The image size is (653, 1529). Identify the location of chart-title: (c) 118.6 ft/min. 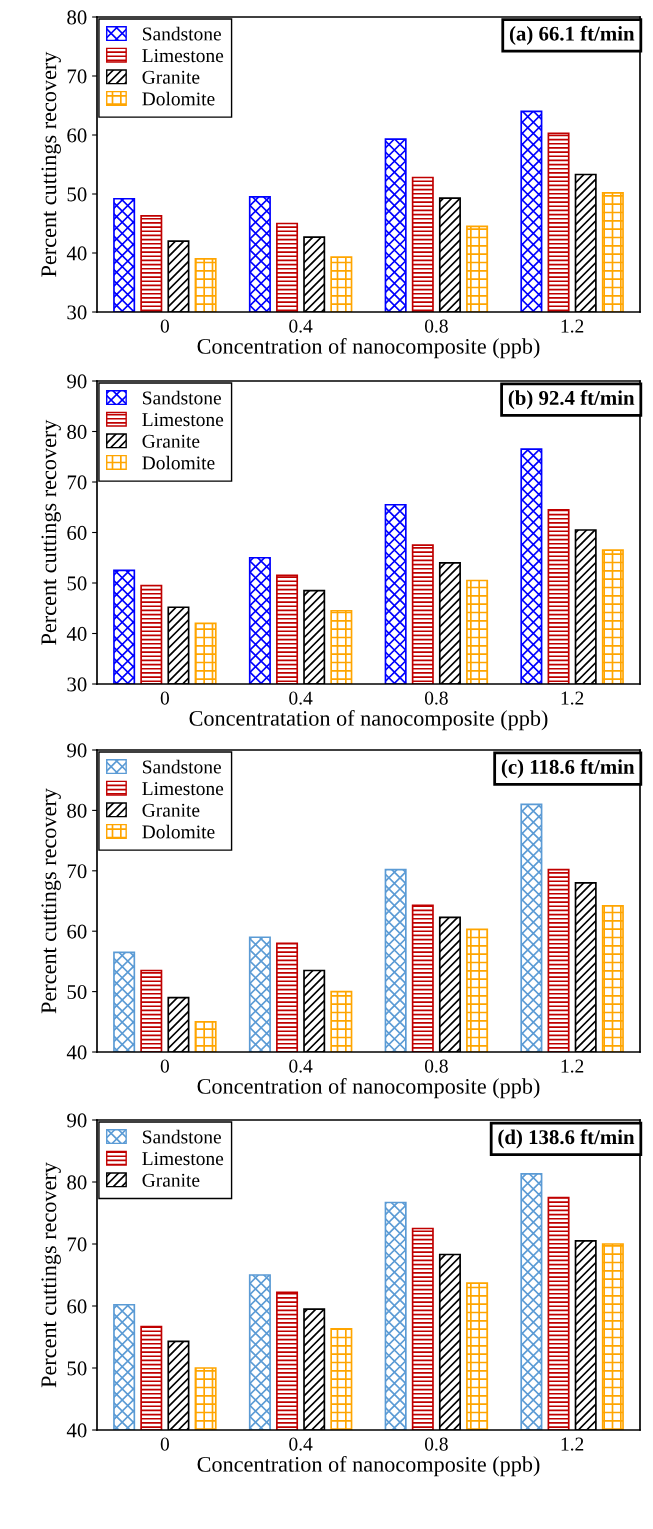
(568, 769).